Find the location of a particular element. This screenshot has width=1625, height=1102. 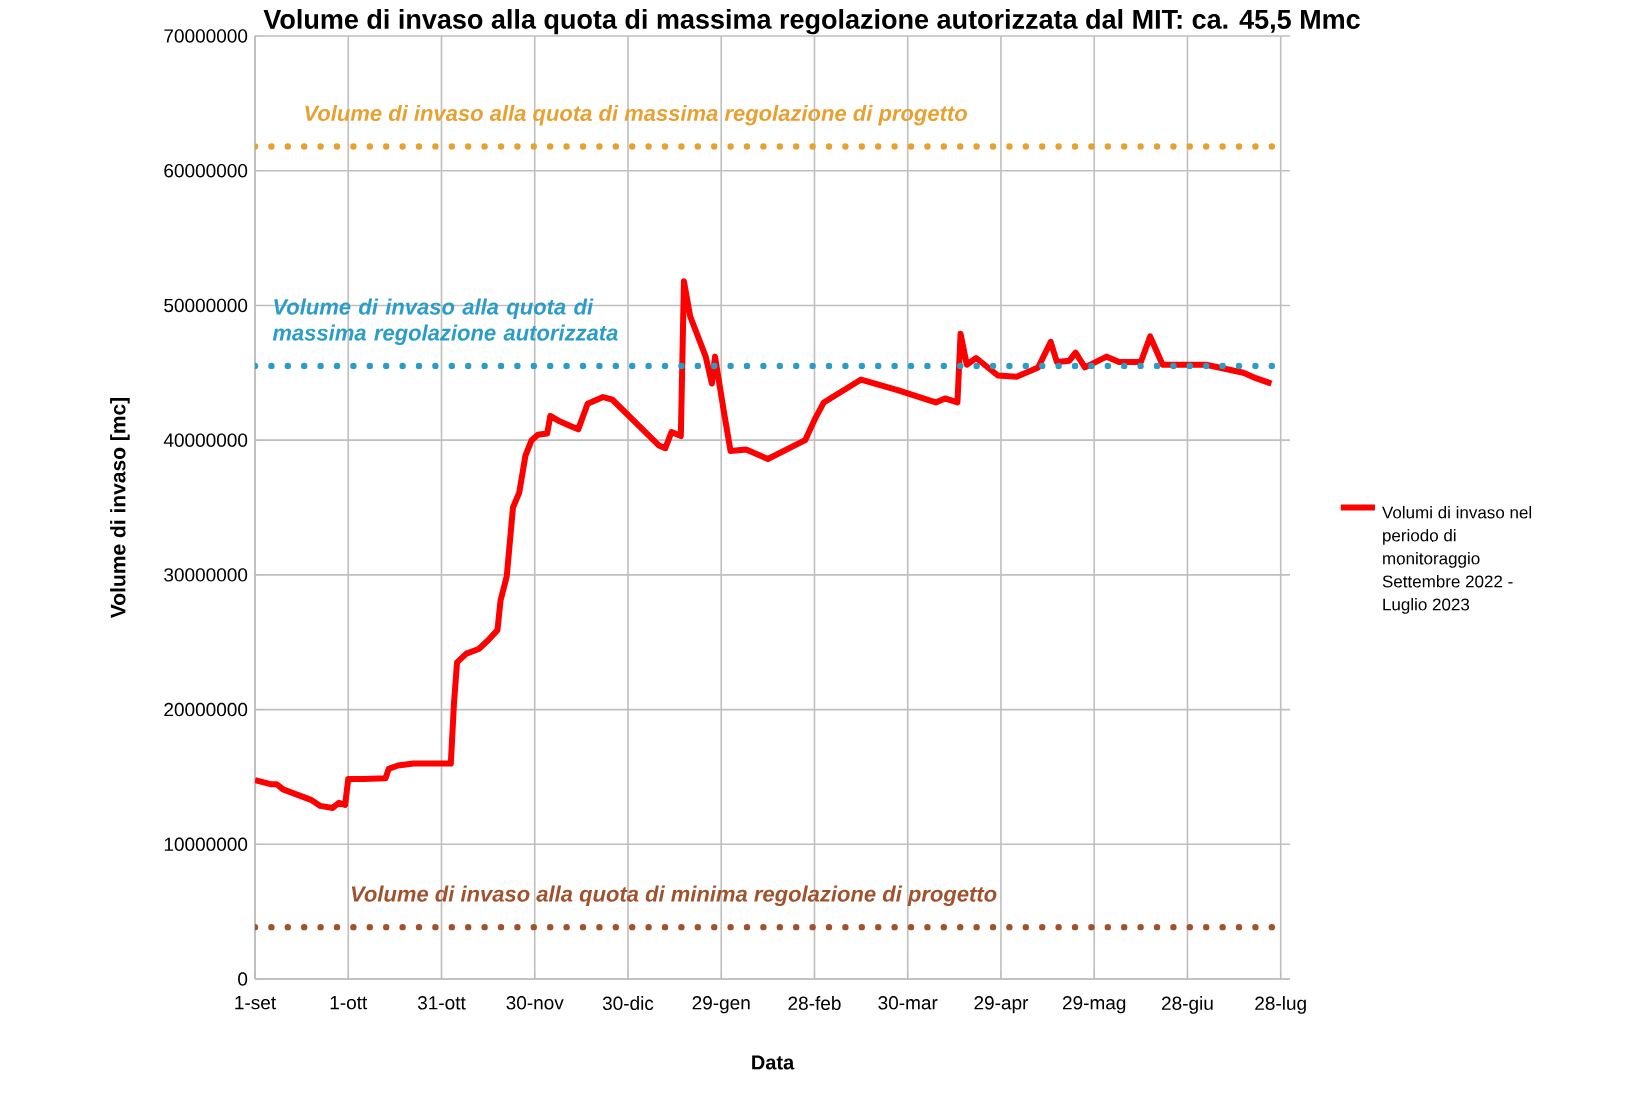

ref-line-label: Volume di invaso alla quota di minima regolazione di progetto is located at coordinates (674, 896).